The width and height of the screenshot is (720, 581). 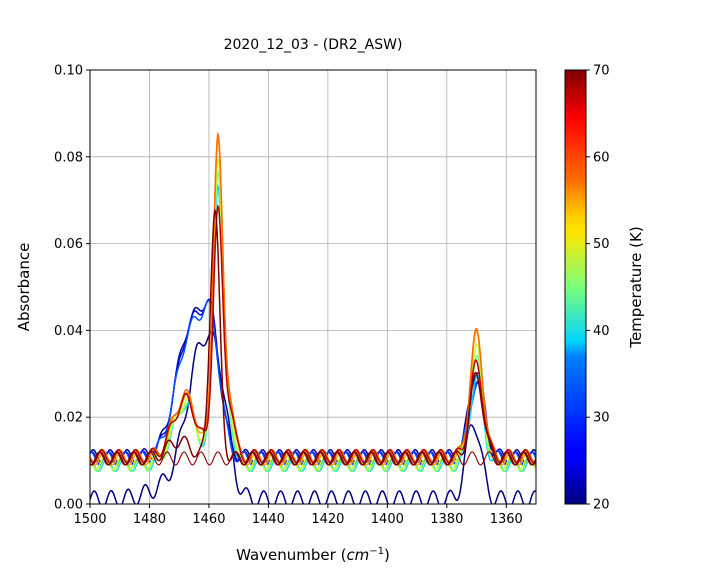 I want to click on colorbar, so click(x=575, y=287).